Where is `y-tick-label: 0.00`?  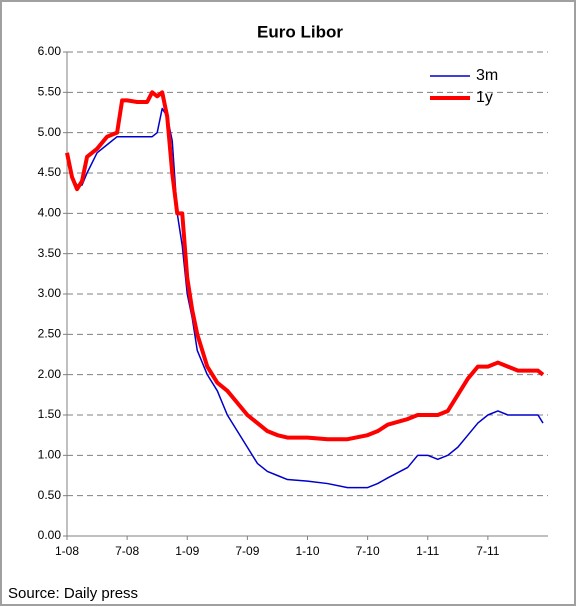
y-tick-label: 0.00 is located at coordinates (50, 535).